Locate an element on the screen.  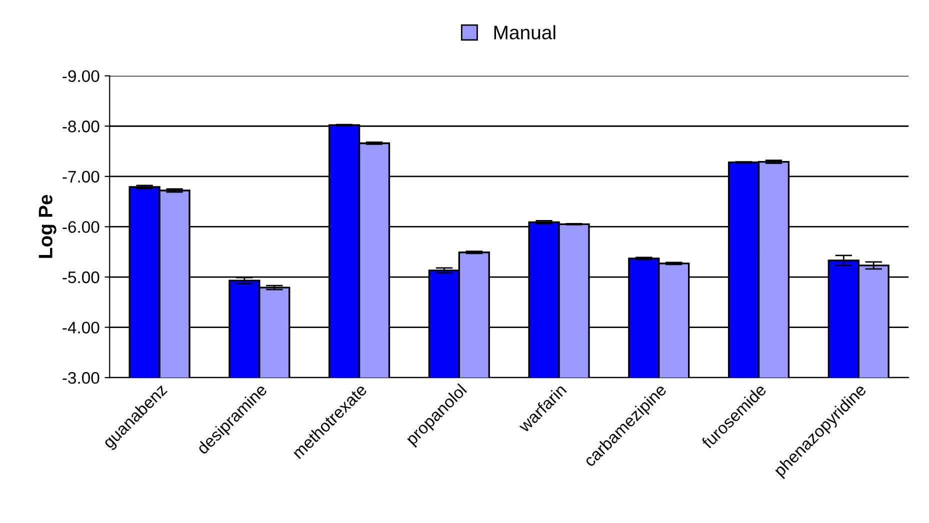
y-tick-label: -5.00 is located at coordinates (81, 277).